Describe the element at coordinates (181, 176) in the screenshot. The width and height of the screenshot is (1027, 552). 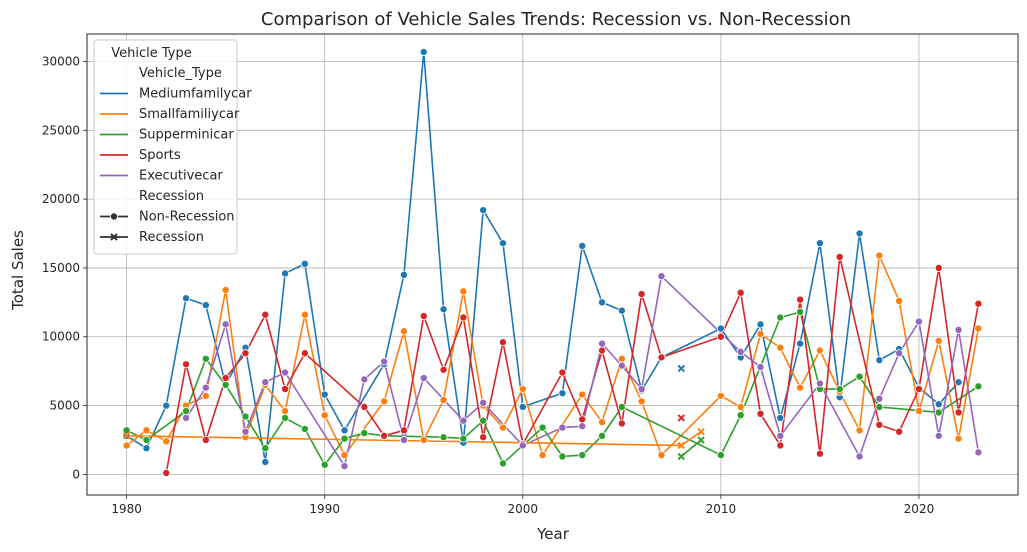
I see `legend-entry: Executivecar` at that location.